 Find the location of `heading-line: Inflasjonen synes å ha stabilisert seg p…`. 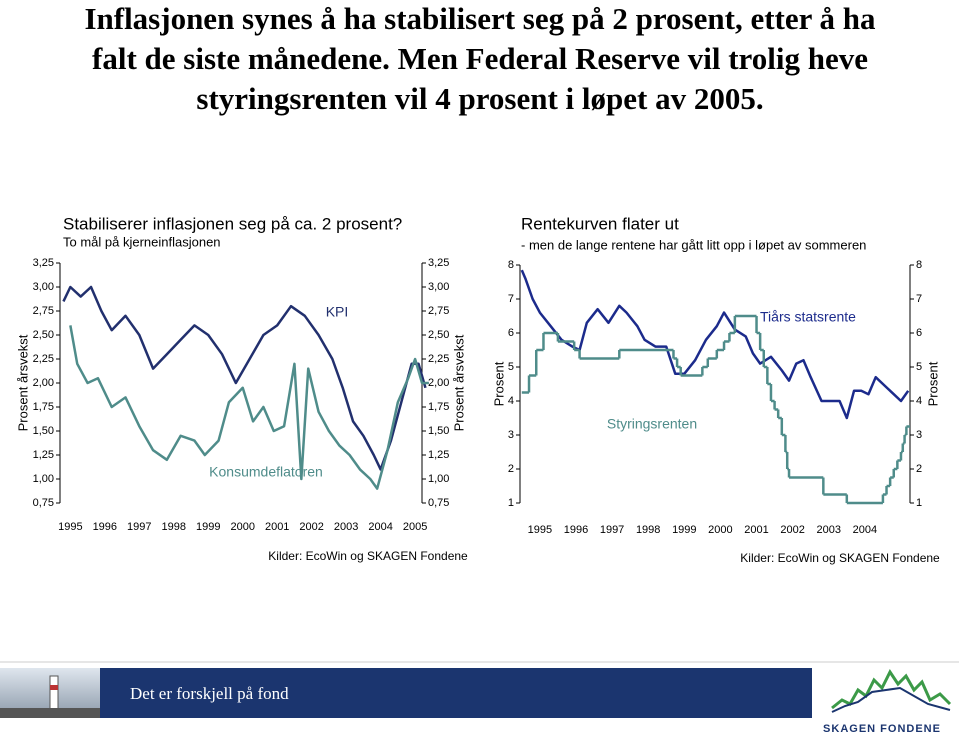

heading-line: Inflasjonen synes å ha stabilisert seg p… is located at coordinates (480, 18).